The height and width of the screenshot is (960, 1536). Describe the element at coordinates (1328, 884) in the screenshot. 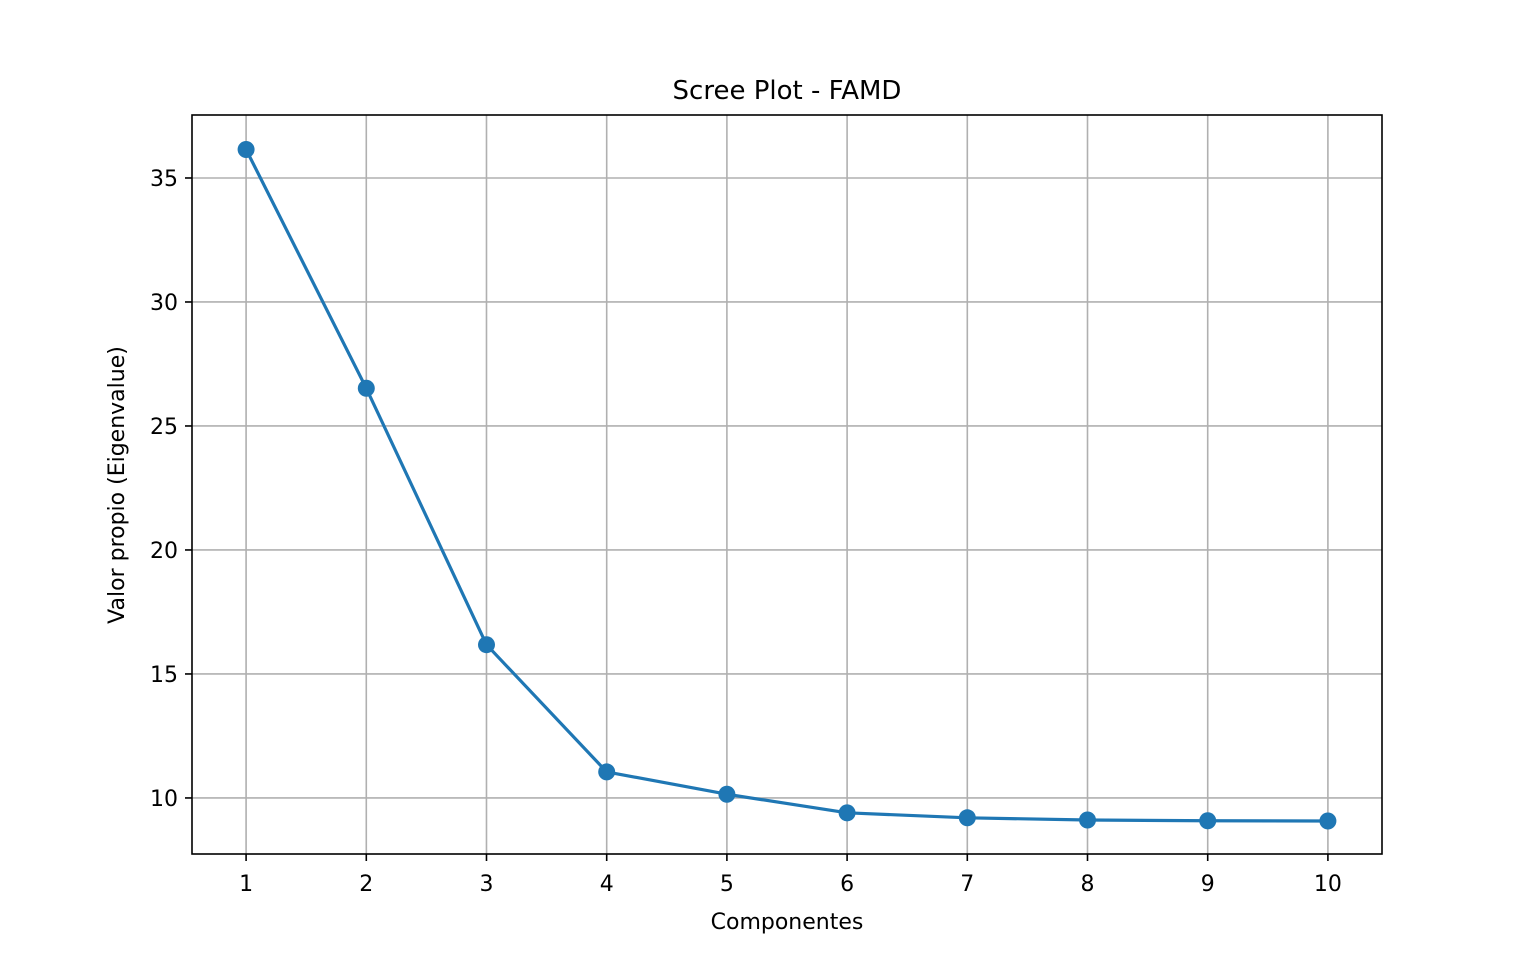

I see `x-tick-label: 10` at that location.